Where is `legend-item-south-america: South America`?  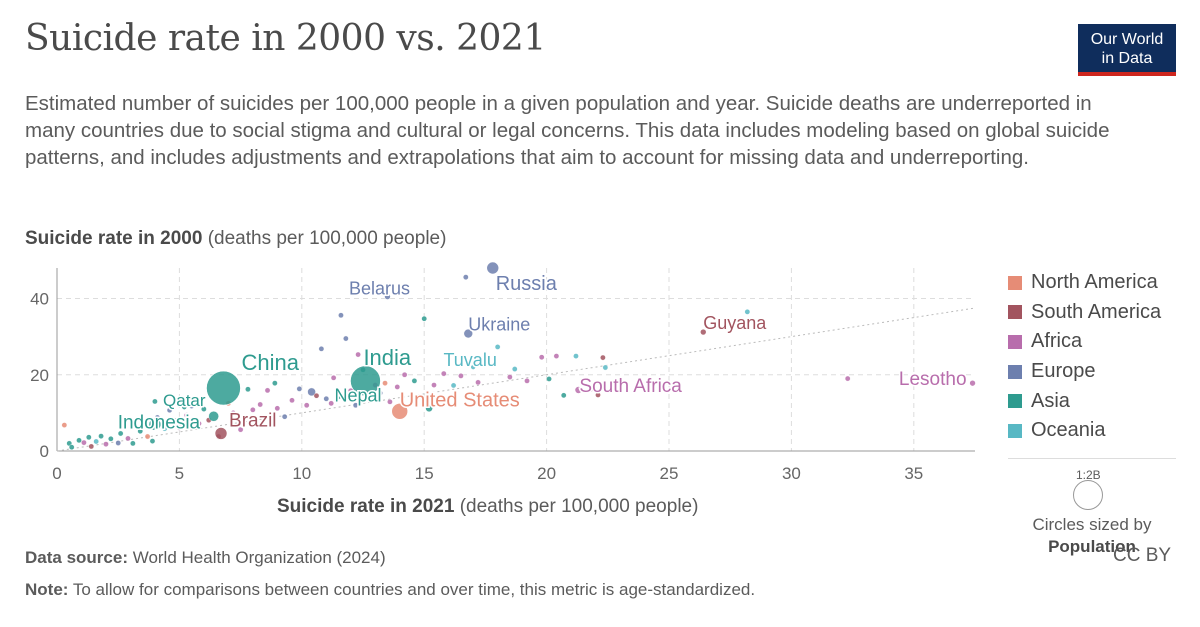
legend-item-south-america: South America is located at coordinates (1084, 313).